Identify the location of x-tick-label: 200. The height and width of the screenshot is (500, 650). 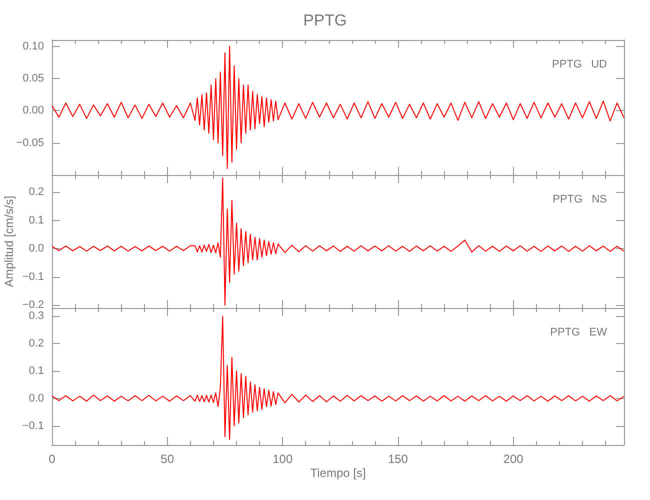
(513, 459).